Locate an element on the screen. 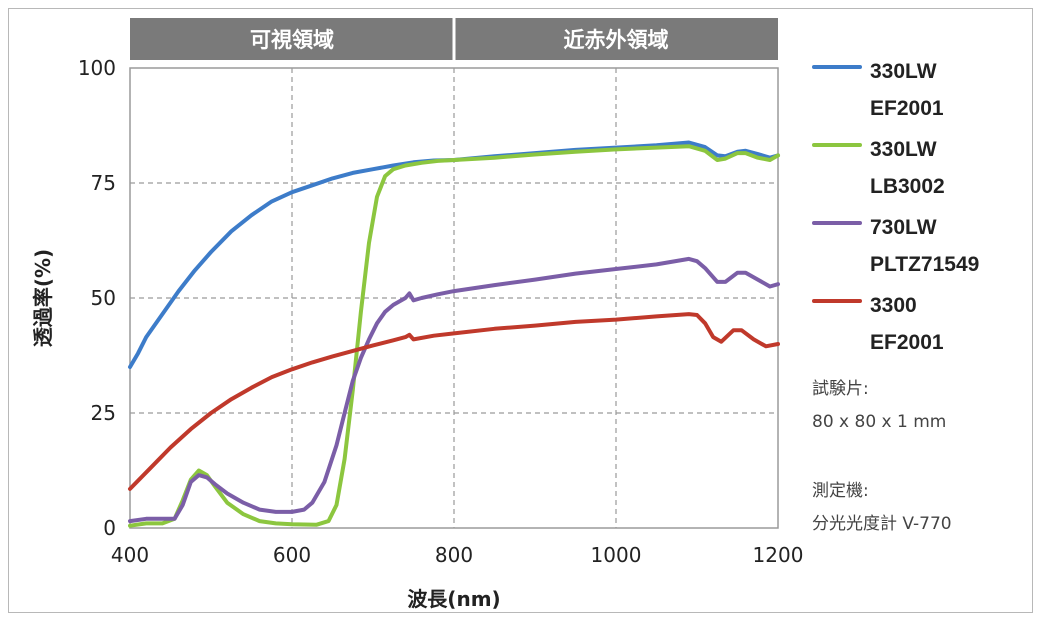 Image resolution: width=1045 pixels, height=621 pixels. region-label-1: 近赤外領域 is located at coordinates (616, 40).